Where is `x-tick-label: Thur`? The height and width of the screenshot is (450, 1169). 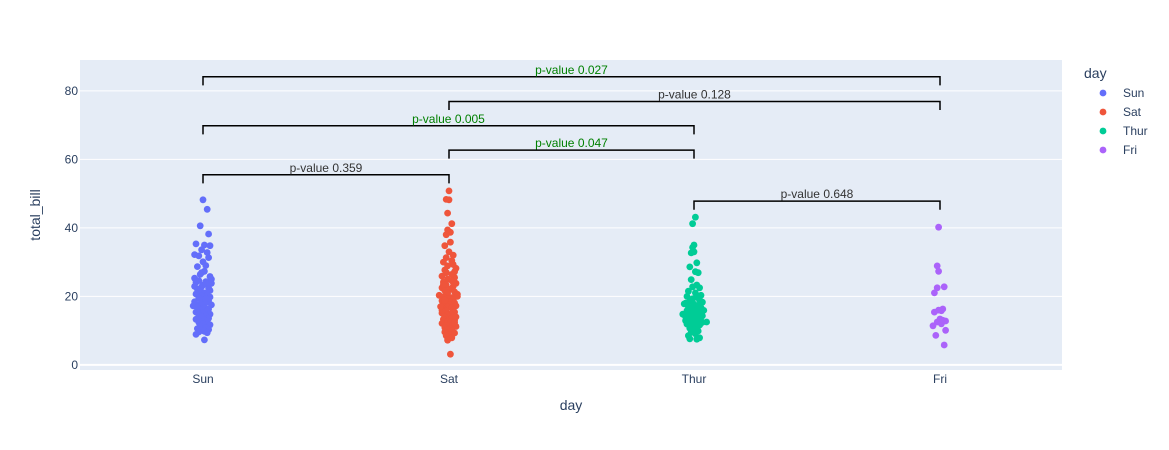 x-tick-label: Thur is located at coordinates (694, 379).